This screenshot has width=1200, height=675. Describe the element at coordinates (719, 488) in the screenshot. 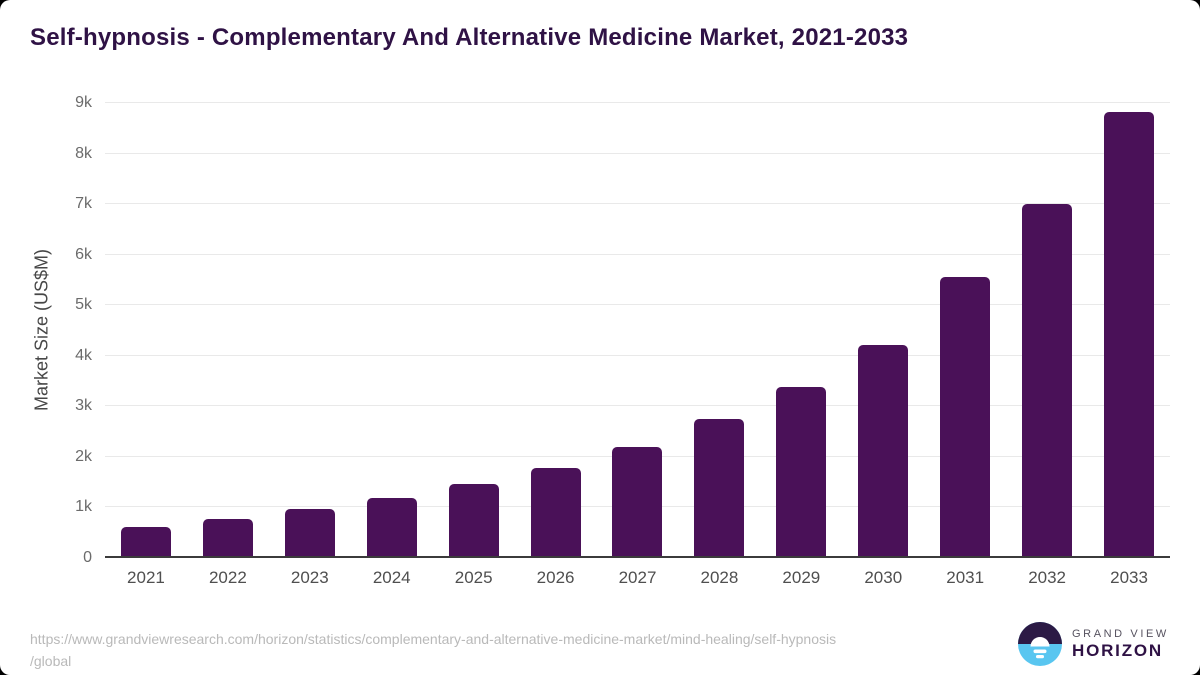

I see `bar-2028` at that location.